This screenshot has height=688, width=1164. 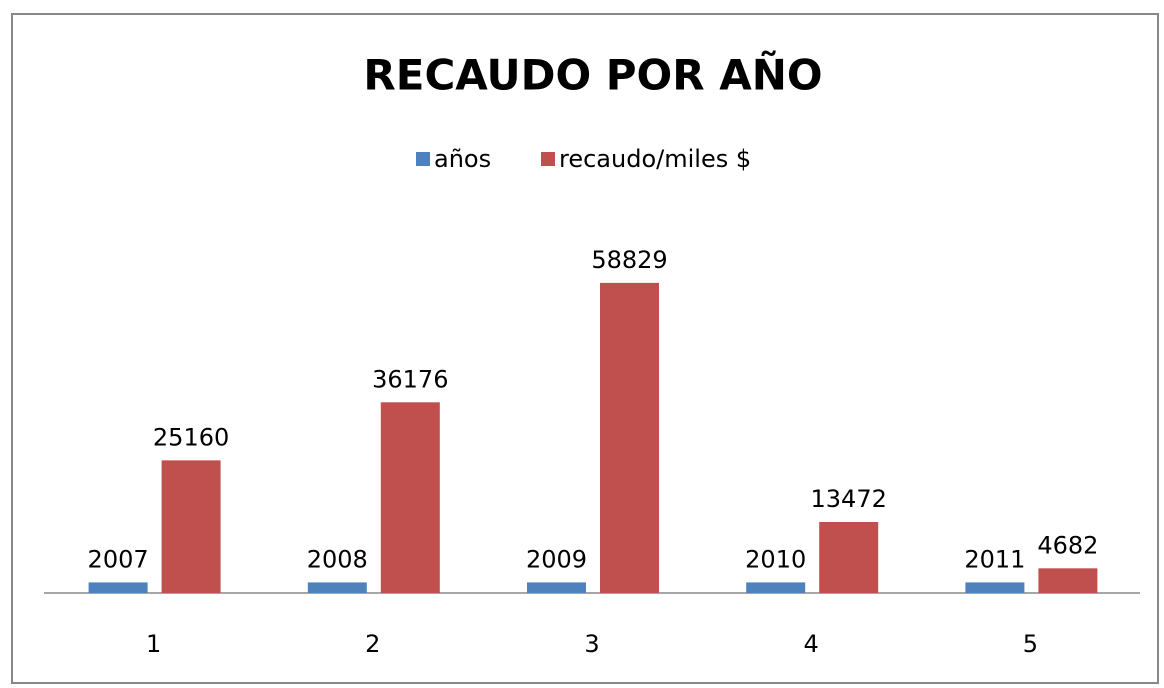 I want to click on x-tick-label: 2, so click(x=372, y=644).